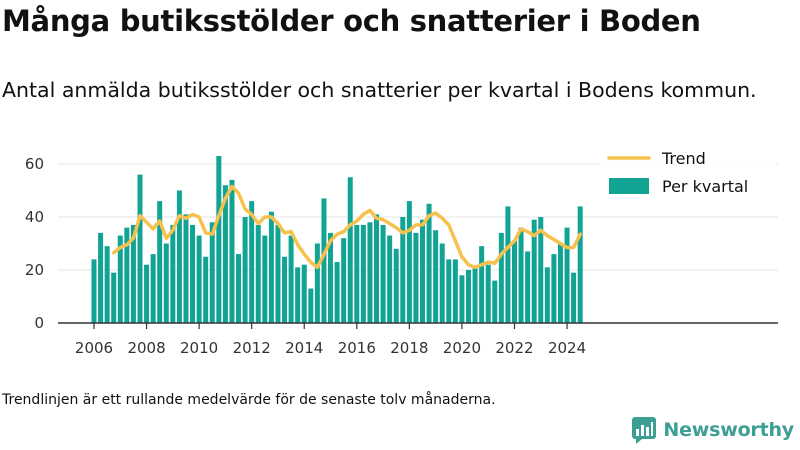 This screenshot has width=800, height=450. Describe the element at coordinates (683, 158) in the screenshot. I see `legend-trend-label: Trend` at that location.